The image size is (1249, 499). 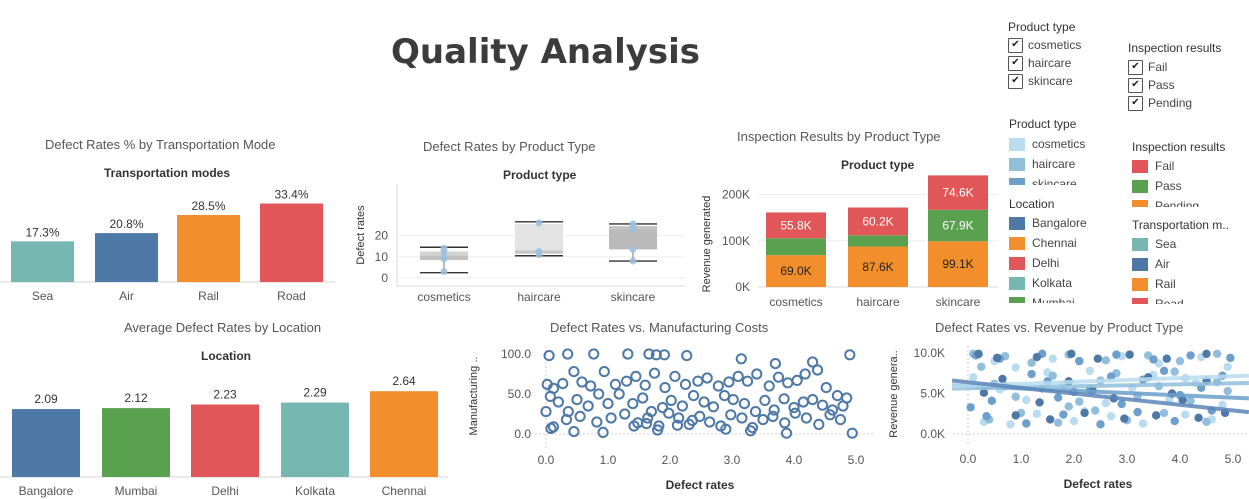 I want to click on filter-option-pass: ✔ Pass, so click(x=1174, y=85).